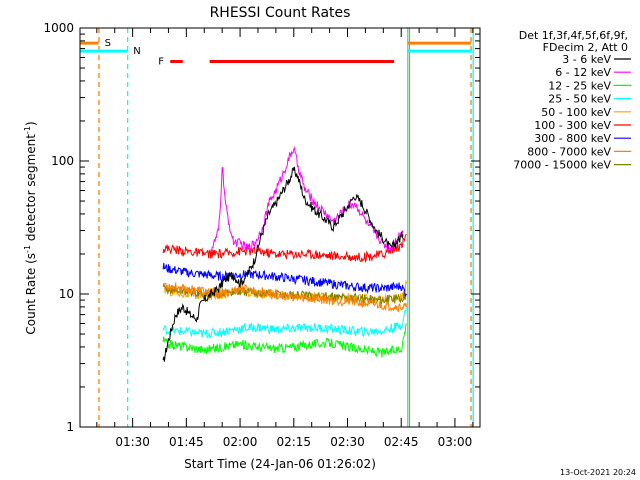 The width and height of the screenshot is (640, 480). I want to click on y-axis-label-main: Count Rate (s, so click(31, 294).